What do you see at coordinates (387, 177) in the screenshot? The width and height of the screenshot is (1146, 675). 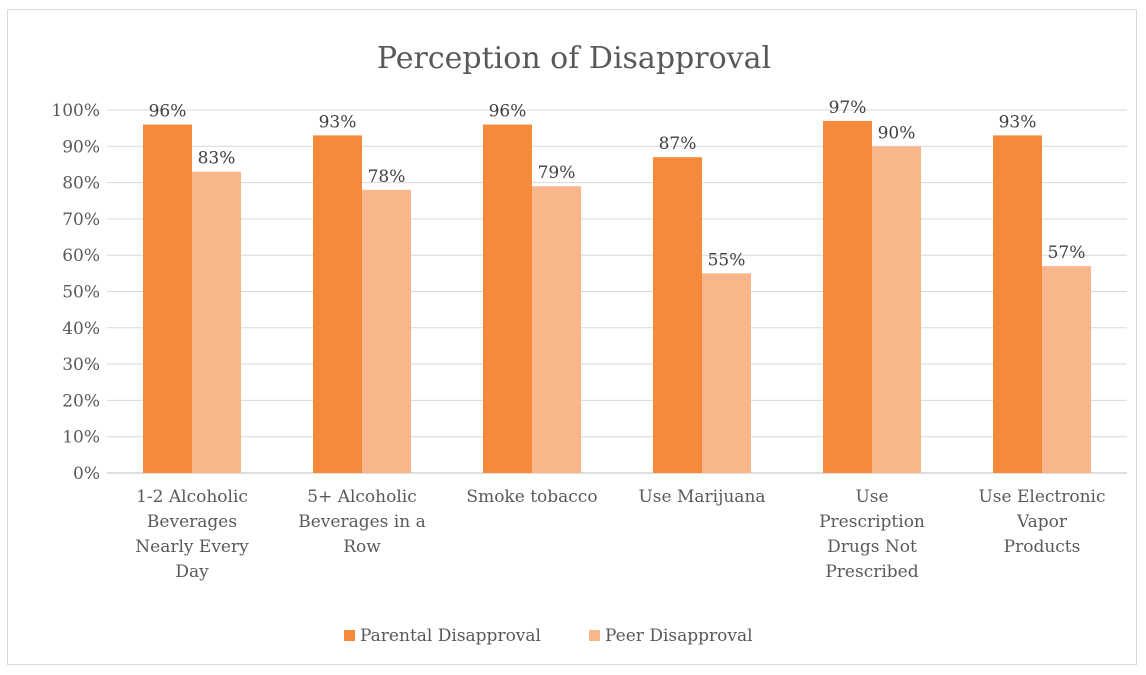 I see `data-label: 78%` at bounding box center [387, 177].